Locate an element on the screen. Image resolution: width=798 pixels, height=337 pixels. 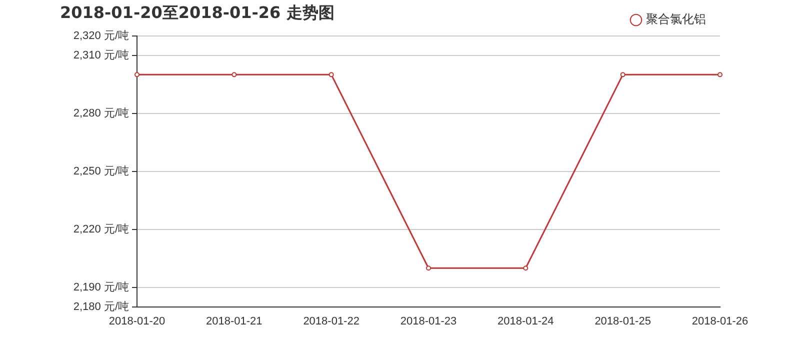
chart-title: 2018-01-20至2018-01-26 走势图 is located at coordinates (197, 13).